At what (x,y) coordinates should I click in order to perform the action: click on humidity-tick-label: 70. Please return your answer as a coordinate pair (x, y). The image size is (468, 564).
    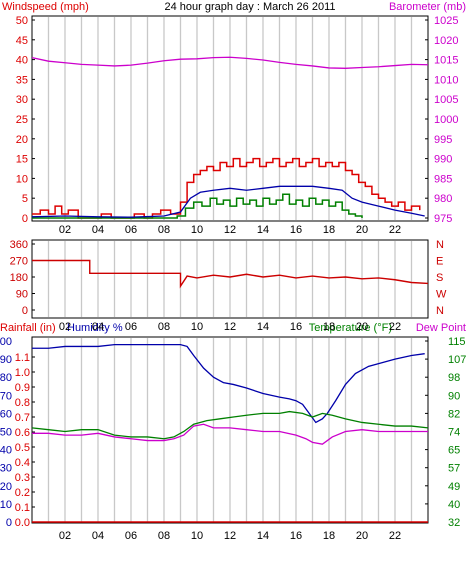
    Looking at the image, I should click on (6, 396).